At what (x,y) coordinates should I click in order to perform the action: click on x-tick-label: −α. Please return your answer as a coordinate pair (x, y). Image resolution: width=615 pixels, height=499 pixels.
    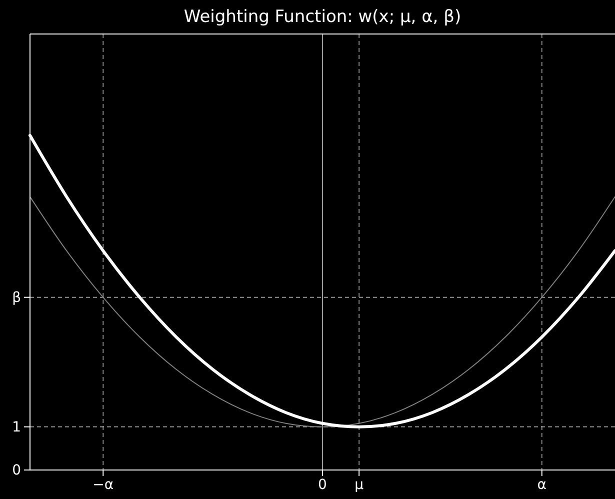
    Looking at the image, I should click on (103, 484).